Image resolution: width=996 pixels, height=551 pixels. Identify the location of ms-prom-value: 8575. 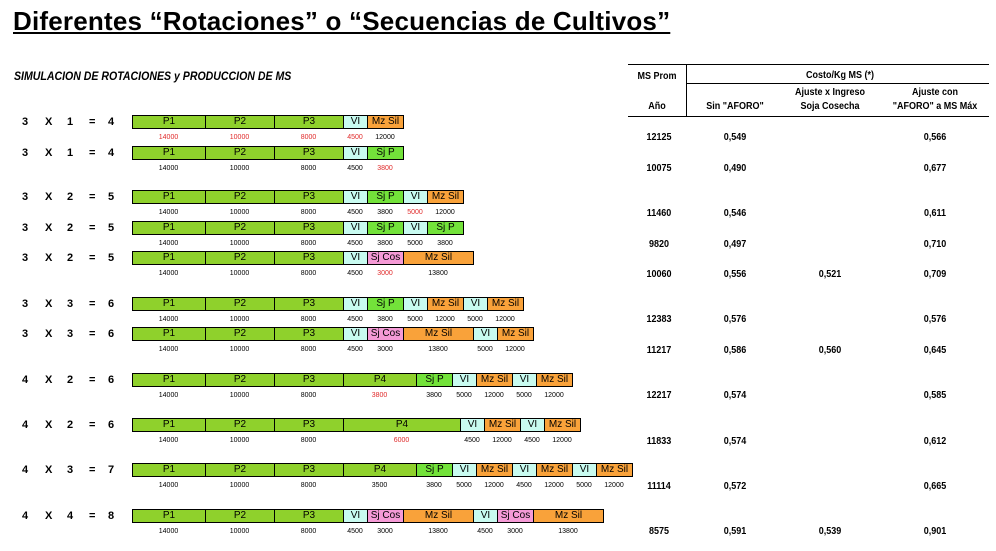
(659, 531).